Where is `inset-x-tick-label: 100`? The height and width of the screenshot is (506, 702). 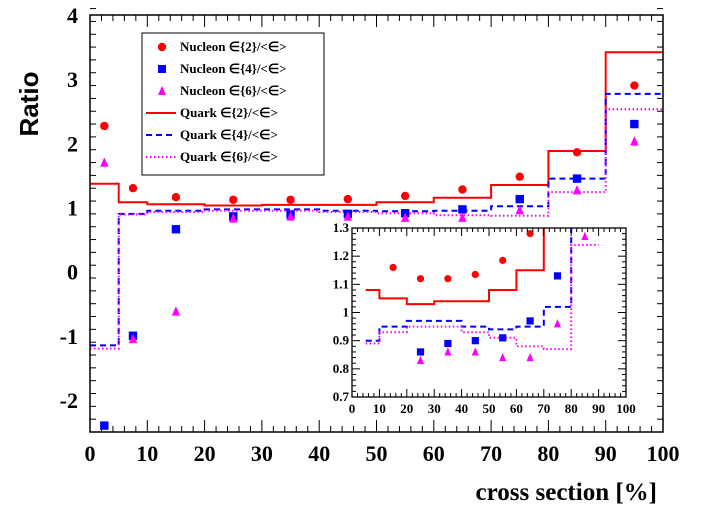 inset-x-tick-label: 100 is located at coordinates (626, 408).